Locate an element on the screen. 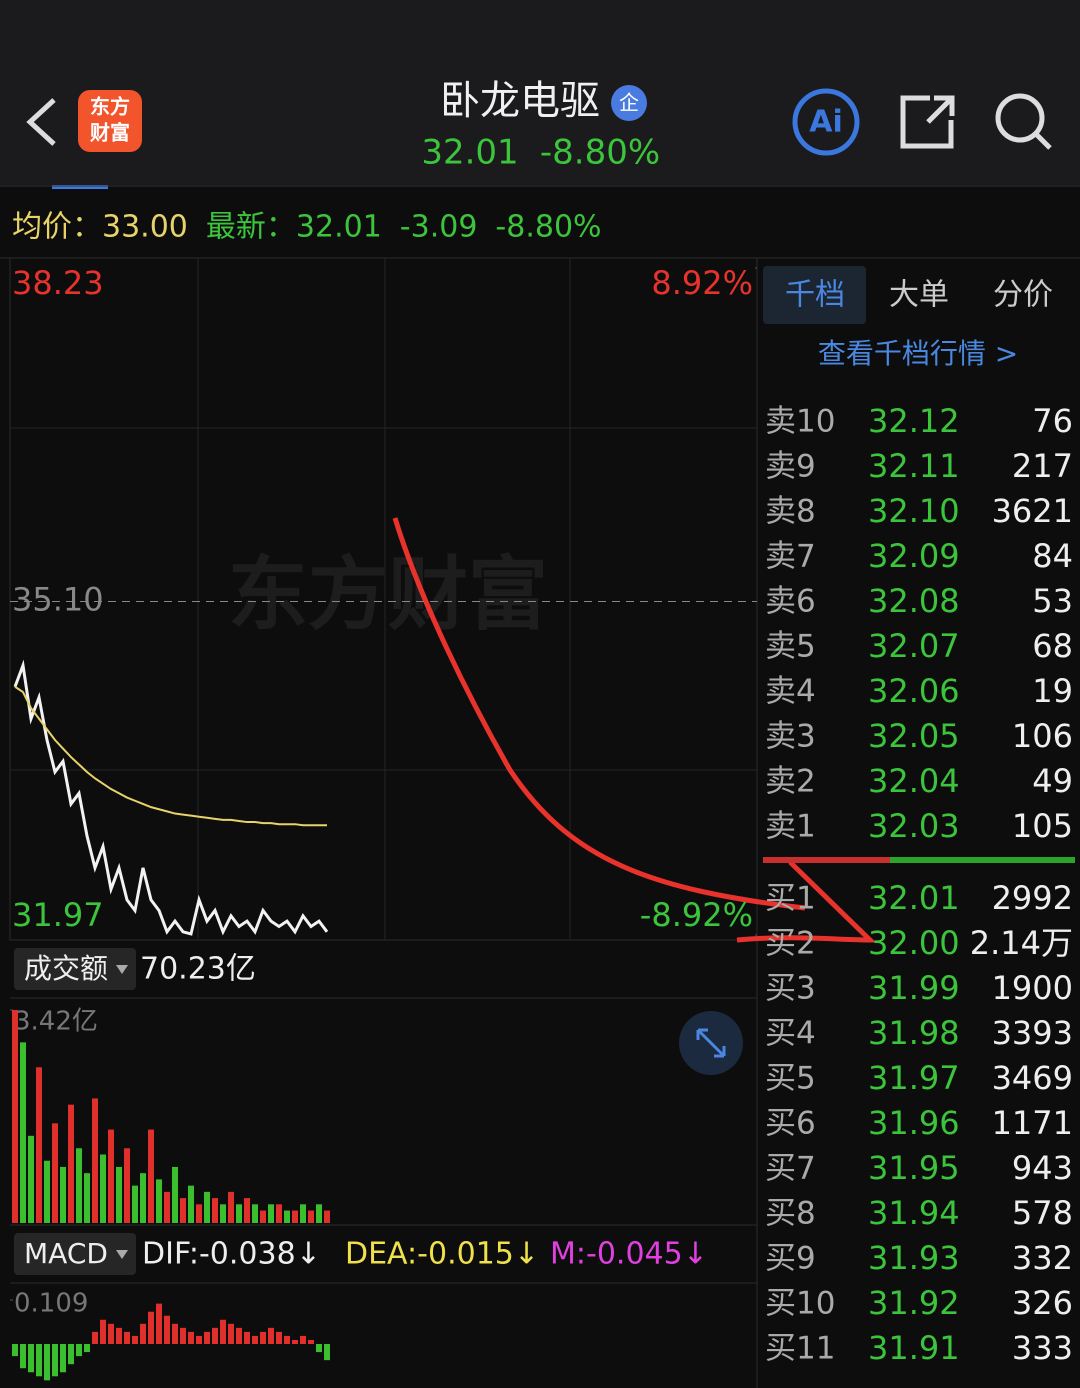 The width and height of the screenshot is (1080, 1388). book-price: 32.12 is located at coordinates (914, 421).